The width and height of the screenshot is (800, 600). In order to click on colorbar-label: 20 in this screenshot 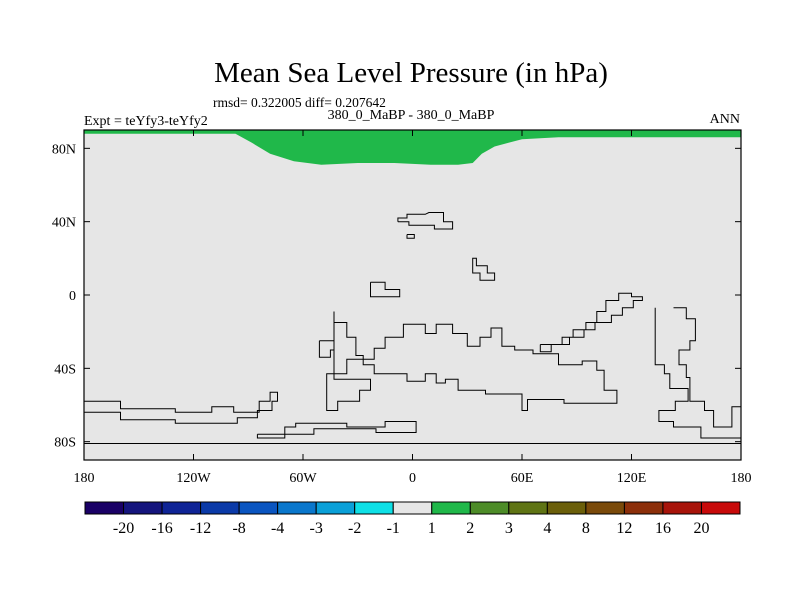, I will do `click(701, 528)`.